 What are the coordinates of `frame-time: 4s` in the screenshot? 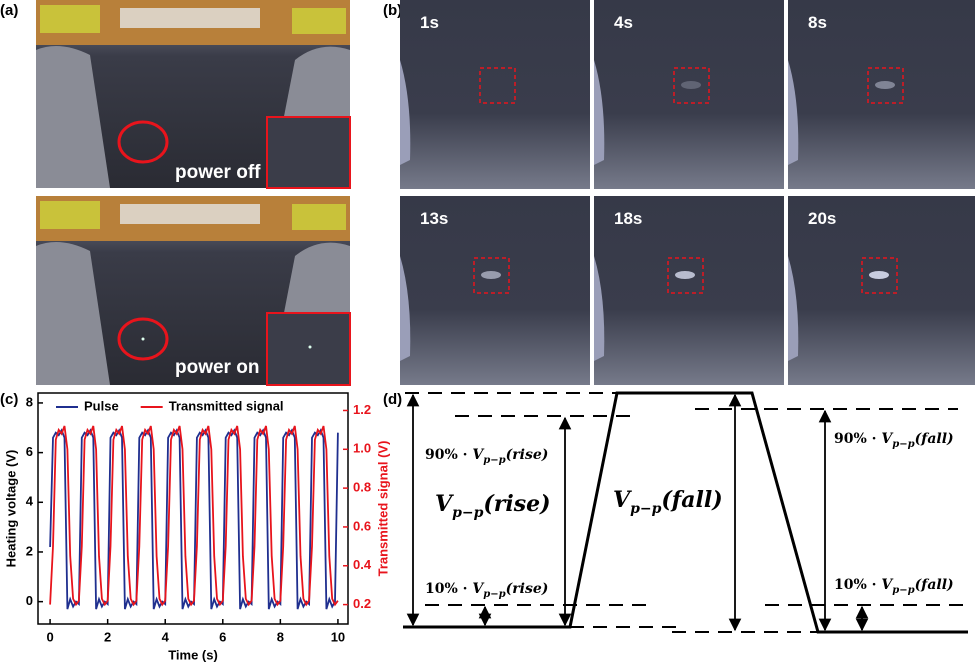 It's located at (623, 22).